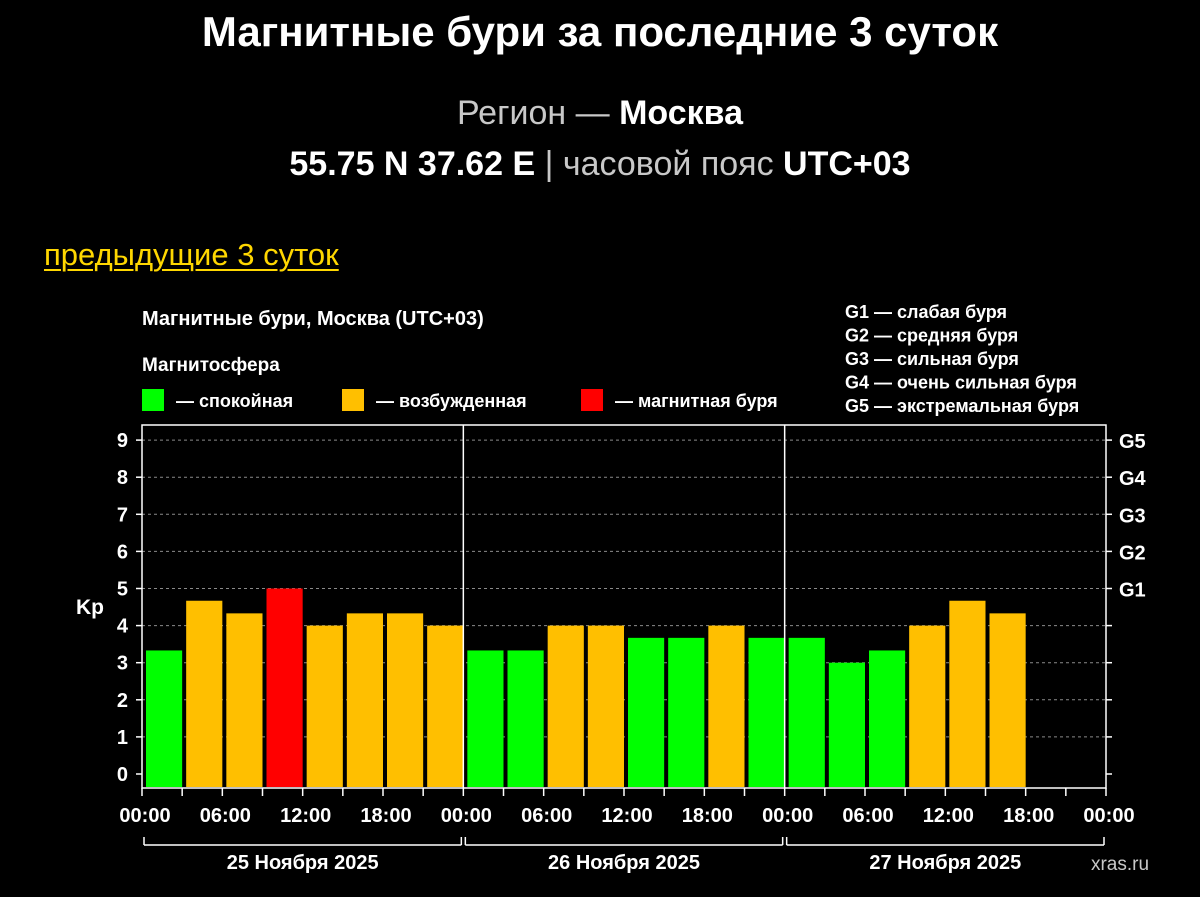 Image resolution: width=1200 pixels, height=897 pixels. Describe the element at coordinates (1132, 591) in the screenshot. I see `g-scale-label: G1` at that location.